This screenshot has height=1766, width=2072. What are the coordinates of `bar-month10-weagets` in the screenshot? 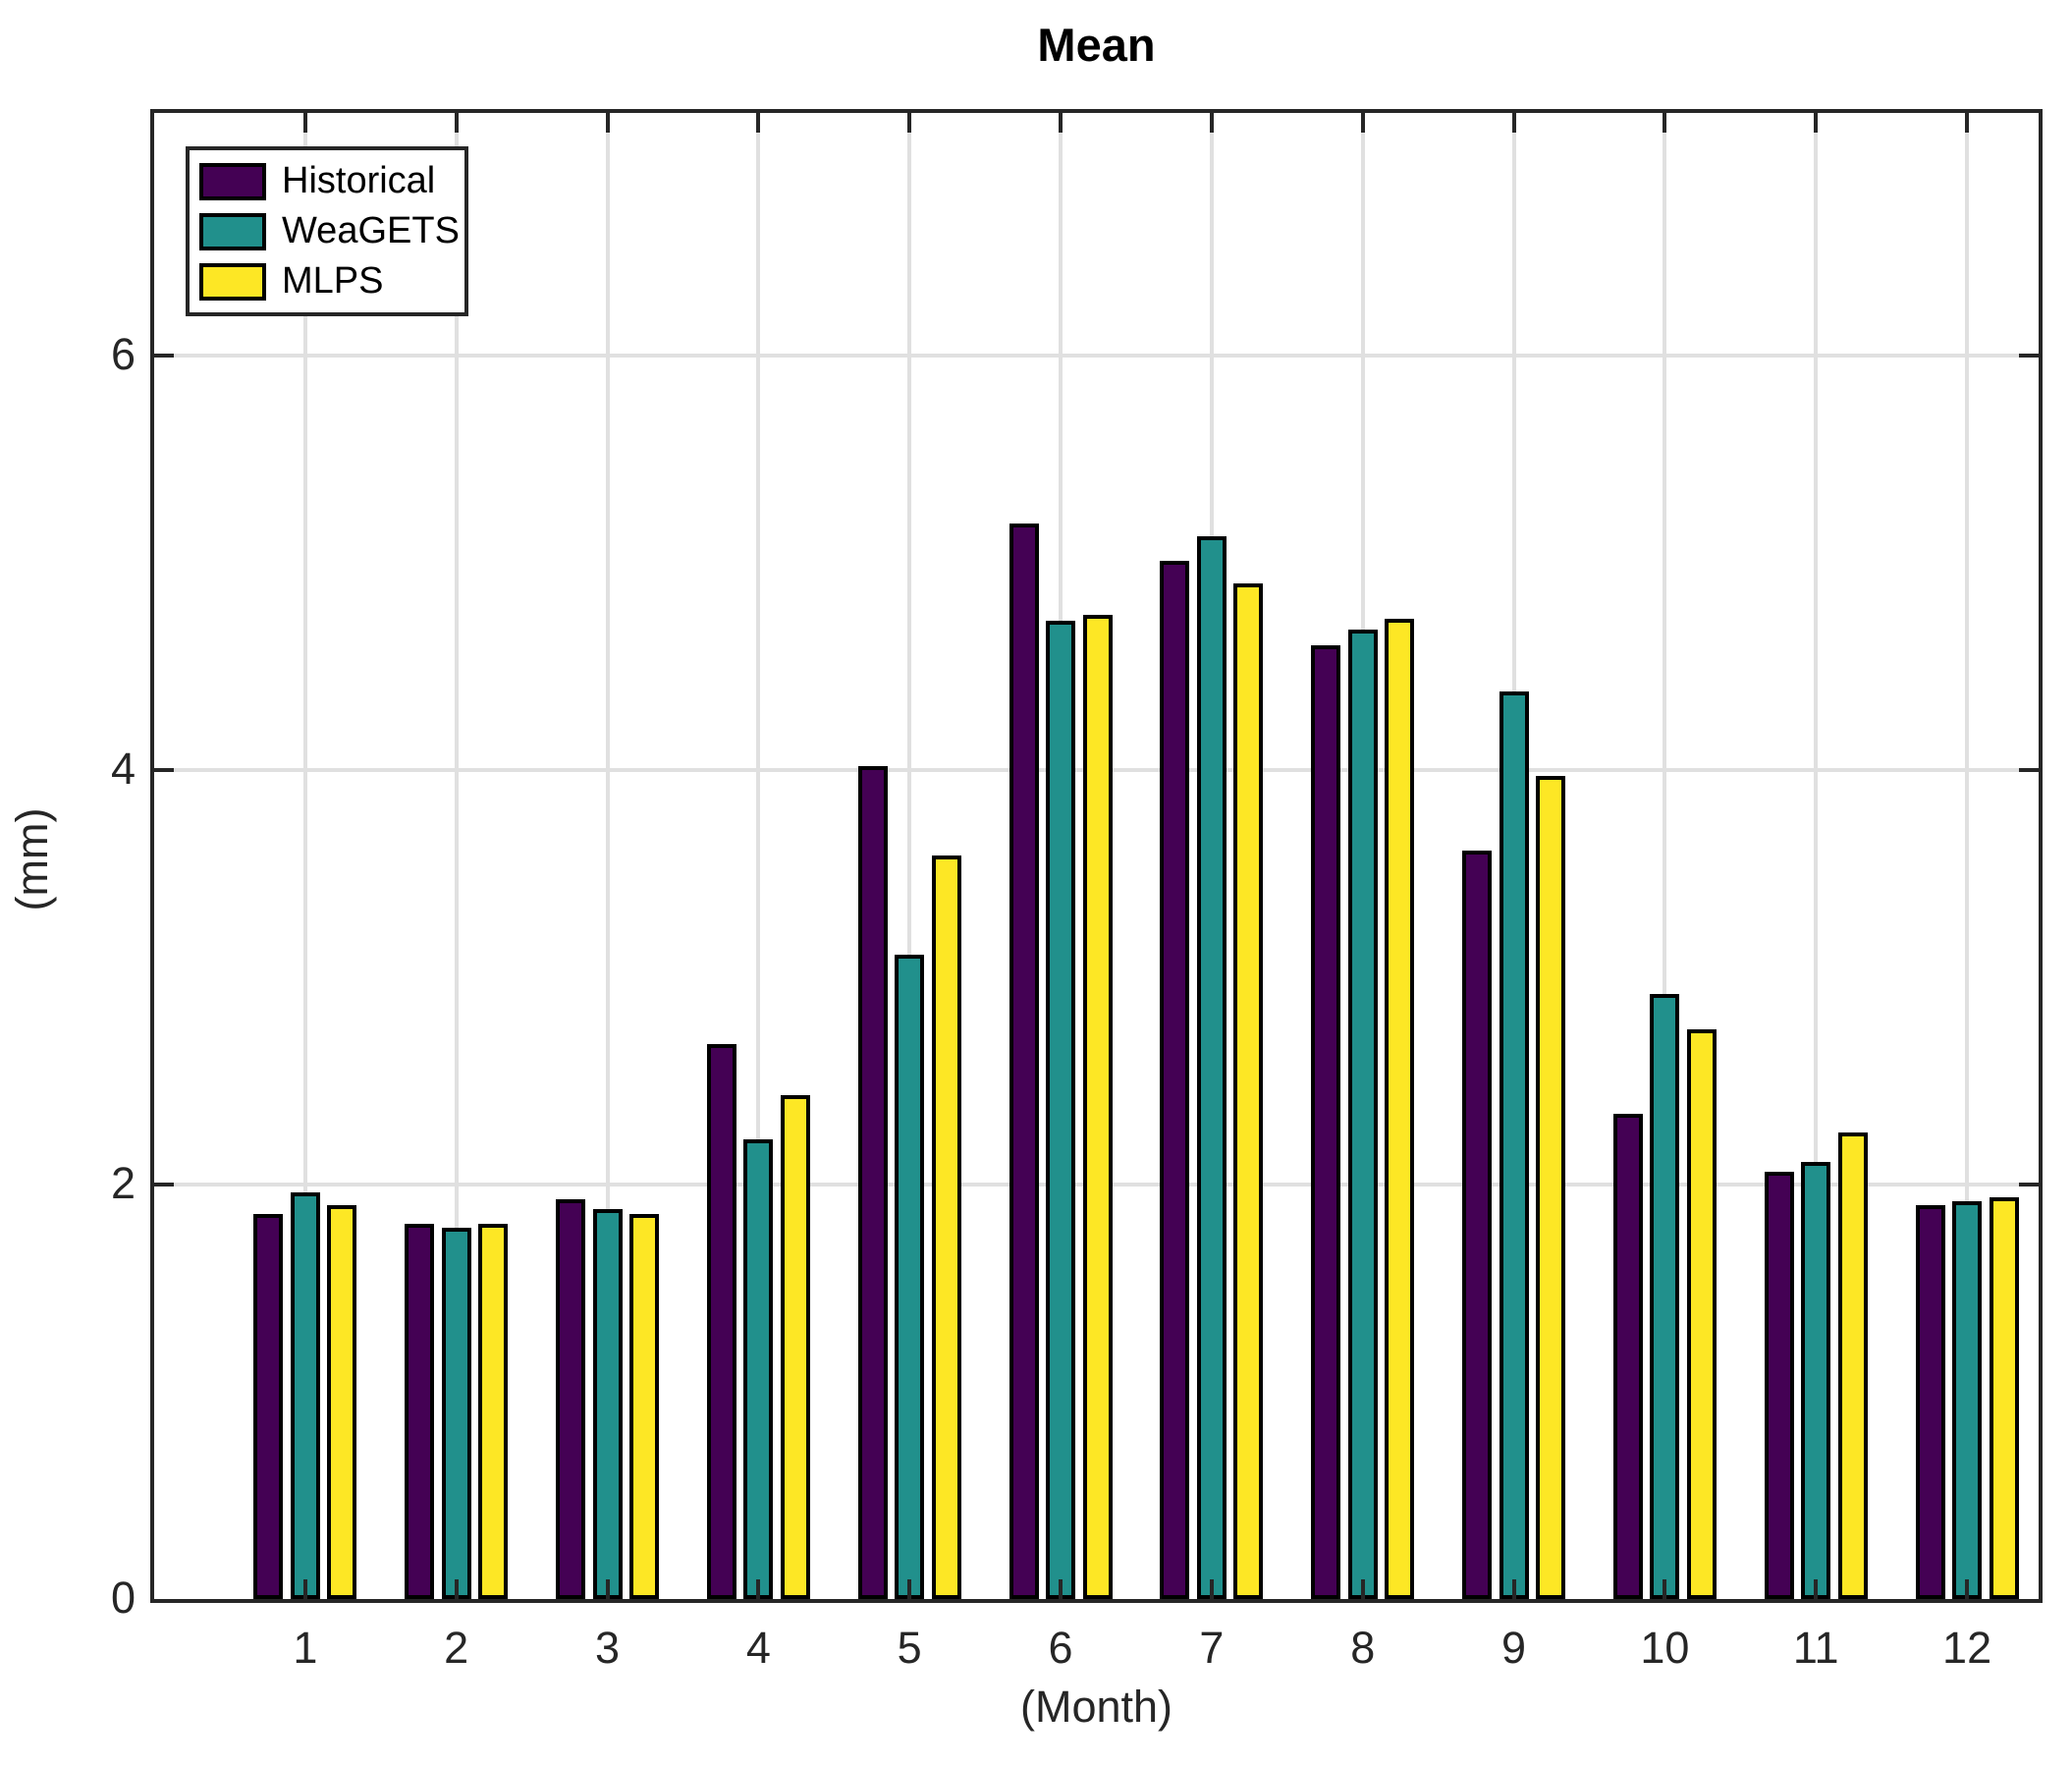 It's located at (1665, 1297).